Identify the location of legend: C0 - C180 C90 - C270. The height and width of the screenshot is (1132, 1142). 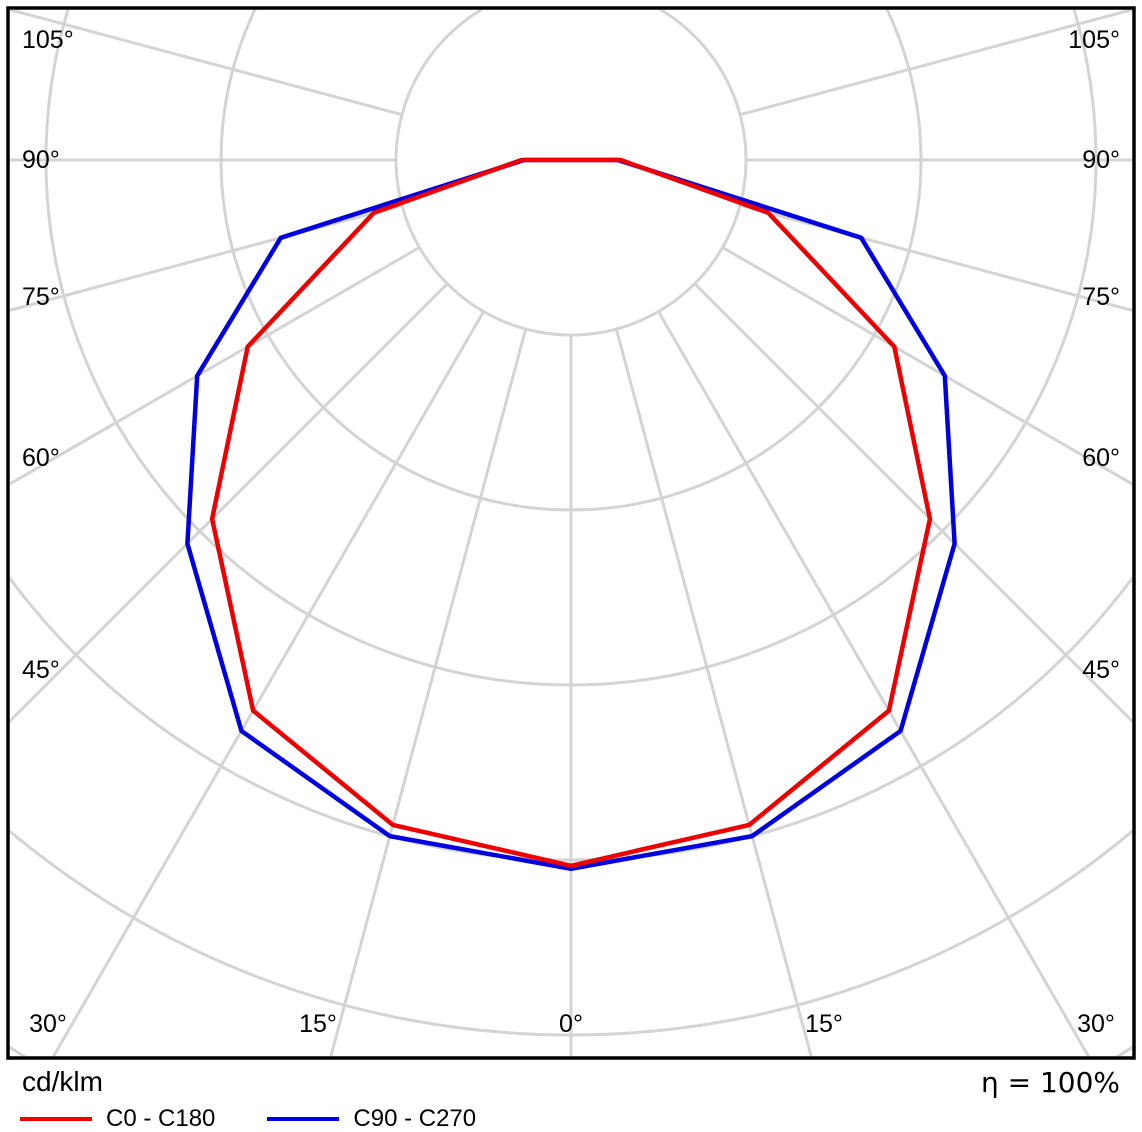
(274, 1119).